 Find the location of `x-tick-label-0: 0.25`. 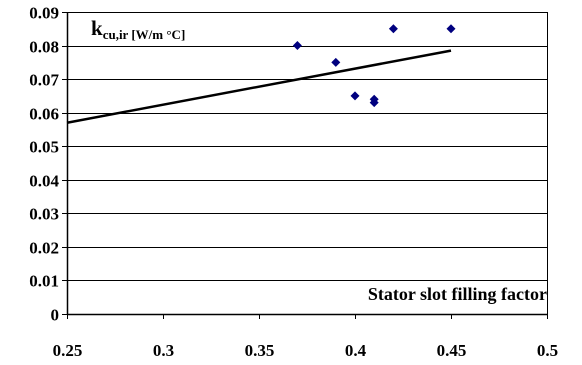

x-tick-label-0: 0.25 is located at coordinates (68, 350).